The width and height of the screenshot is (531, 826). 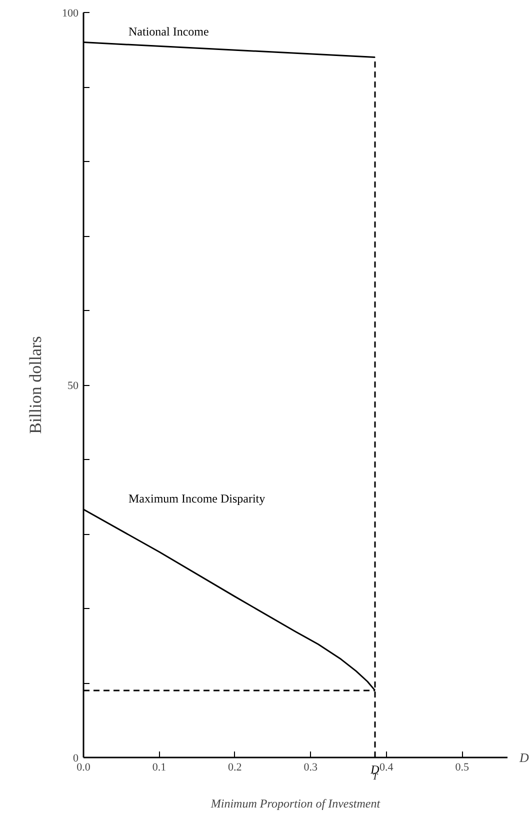 I want to click on x-axis-title: Minimum Proportion of Investment, so click(x=295, y=803).